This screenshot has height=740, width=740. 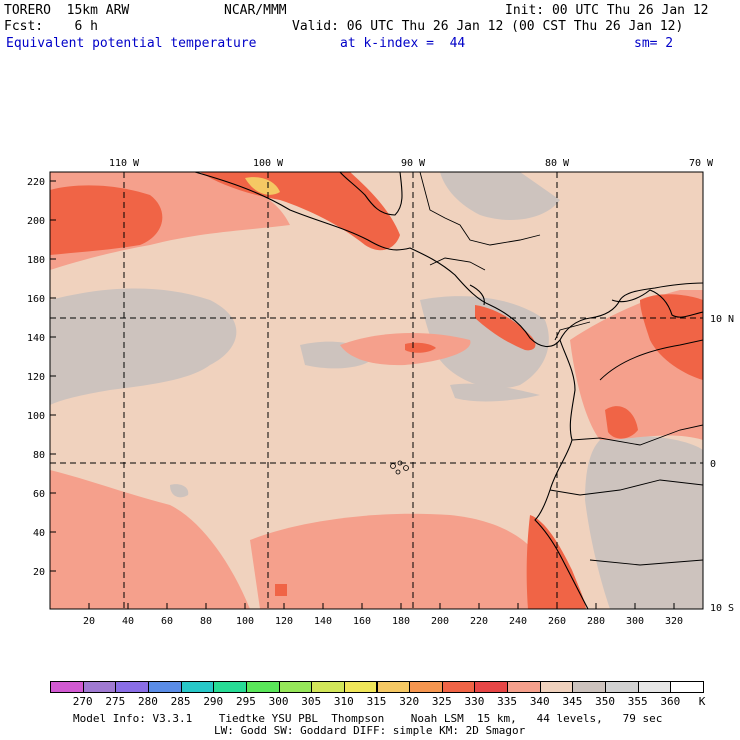 I want to click on colorbar-label: 275, so click(x=115, y=701).